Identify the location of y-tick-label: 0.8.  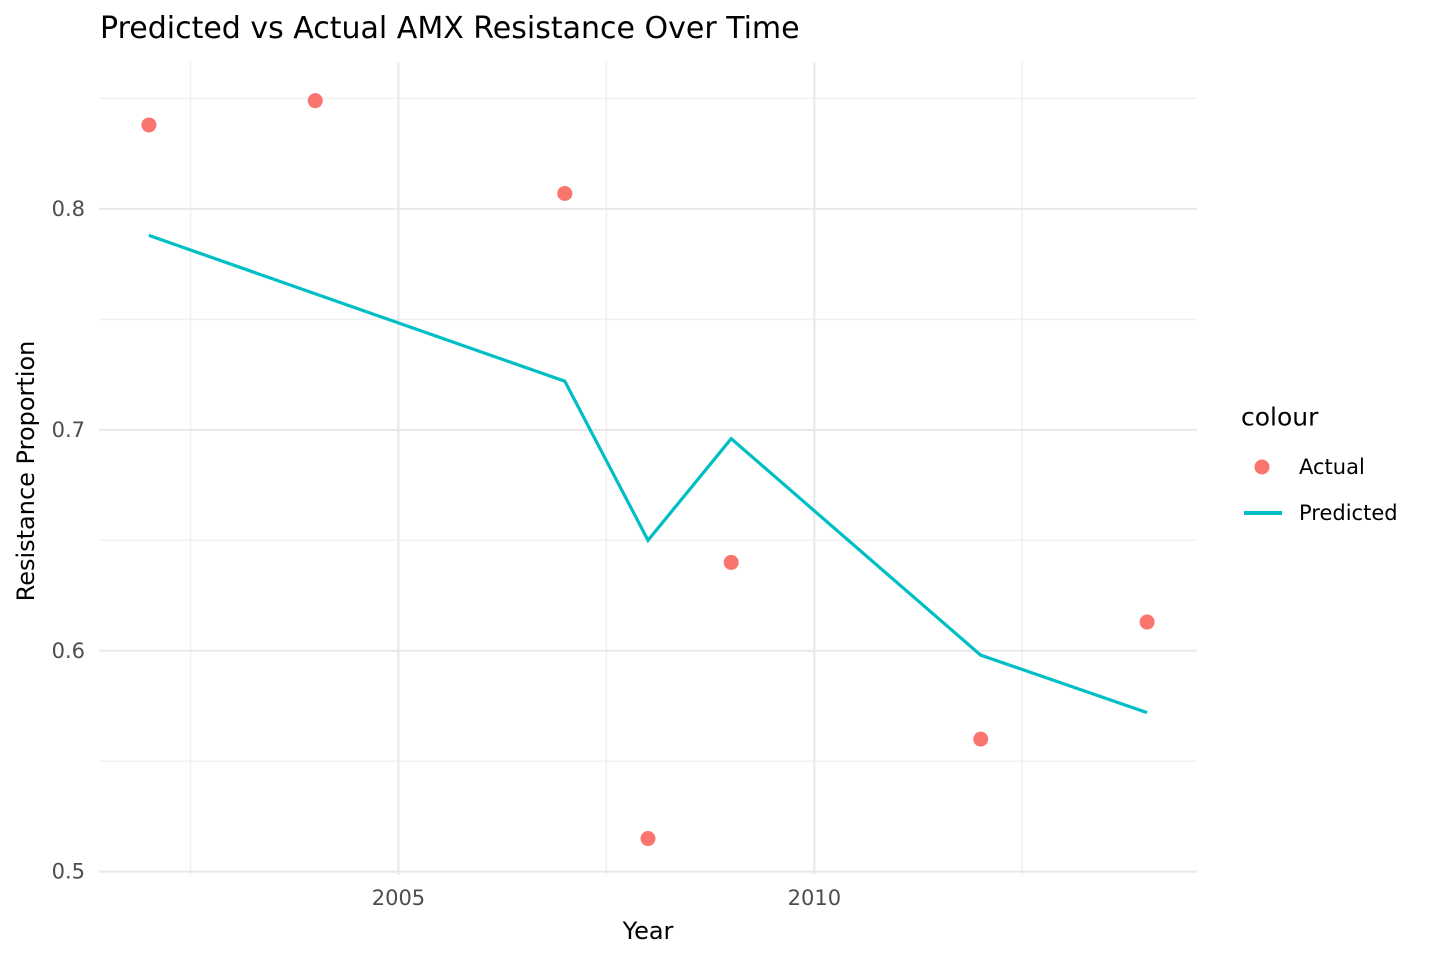
(68, 209).